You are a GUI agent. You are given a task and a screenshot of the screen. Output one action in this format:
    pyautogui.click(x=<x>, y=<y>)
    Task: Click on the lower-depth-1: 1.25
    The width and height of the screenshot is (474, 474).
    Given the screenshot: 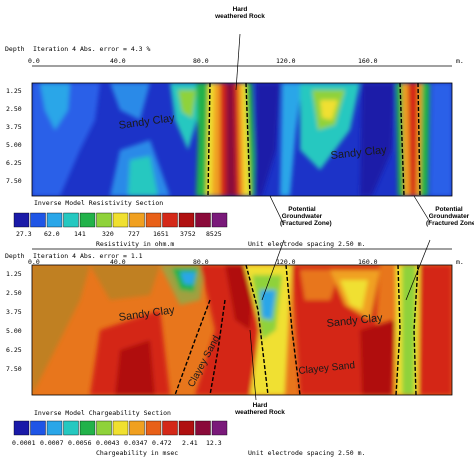 What is the action you would take?
    pyautogui.click(x=14, y=274)
    